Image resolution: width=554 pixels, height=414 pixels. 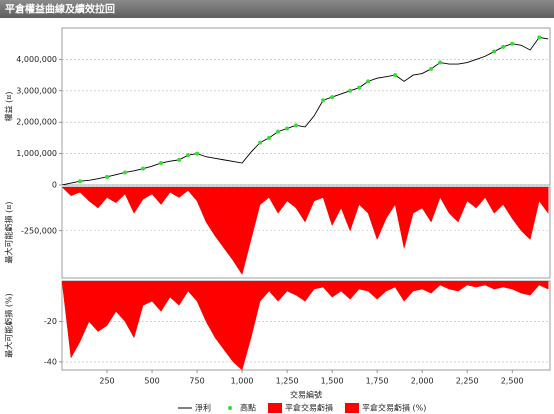 What do you see at coordinates (242, 381) in the screenshot?
I see `x-tick-label: 1,000` at bounding box center [242, 381].